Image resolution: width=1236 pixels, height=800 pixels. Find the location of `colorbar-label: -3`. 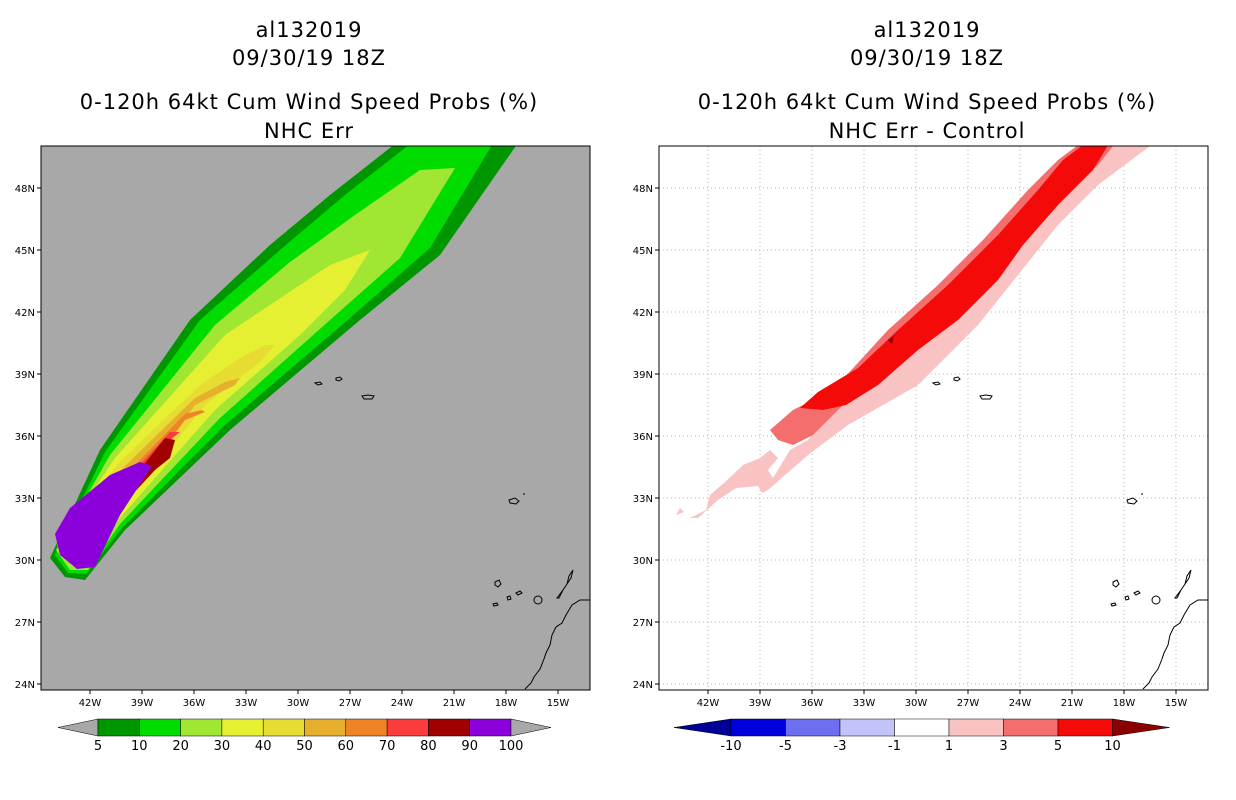

colorbar-label: -3 is located at coordinates (840, 746).